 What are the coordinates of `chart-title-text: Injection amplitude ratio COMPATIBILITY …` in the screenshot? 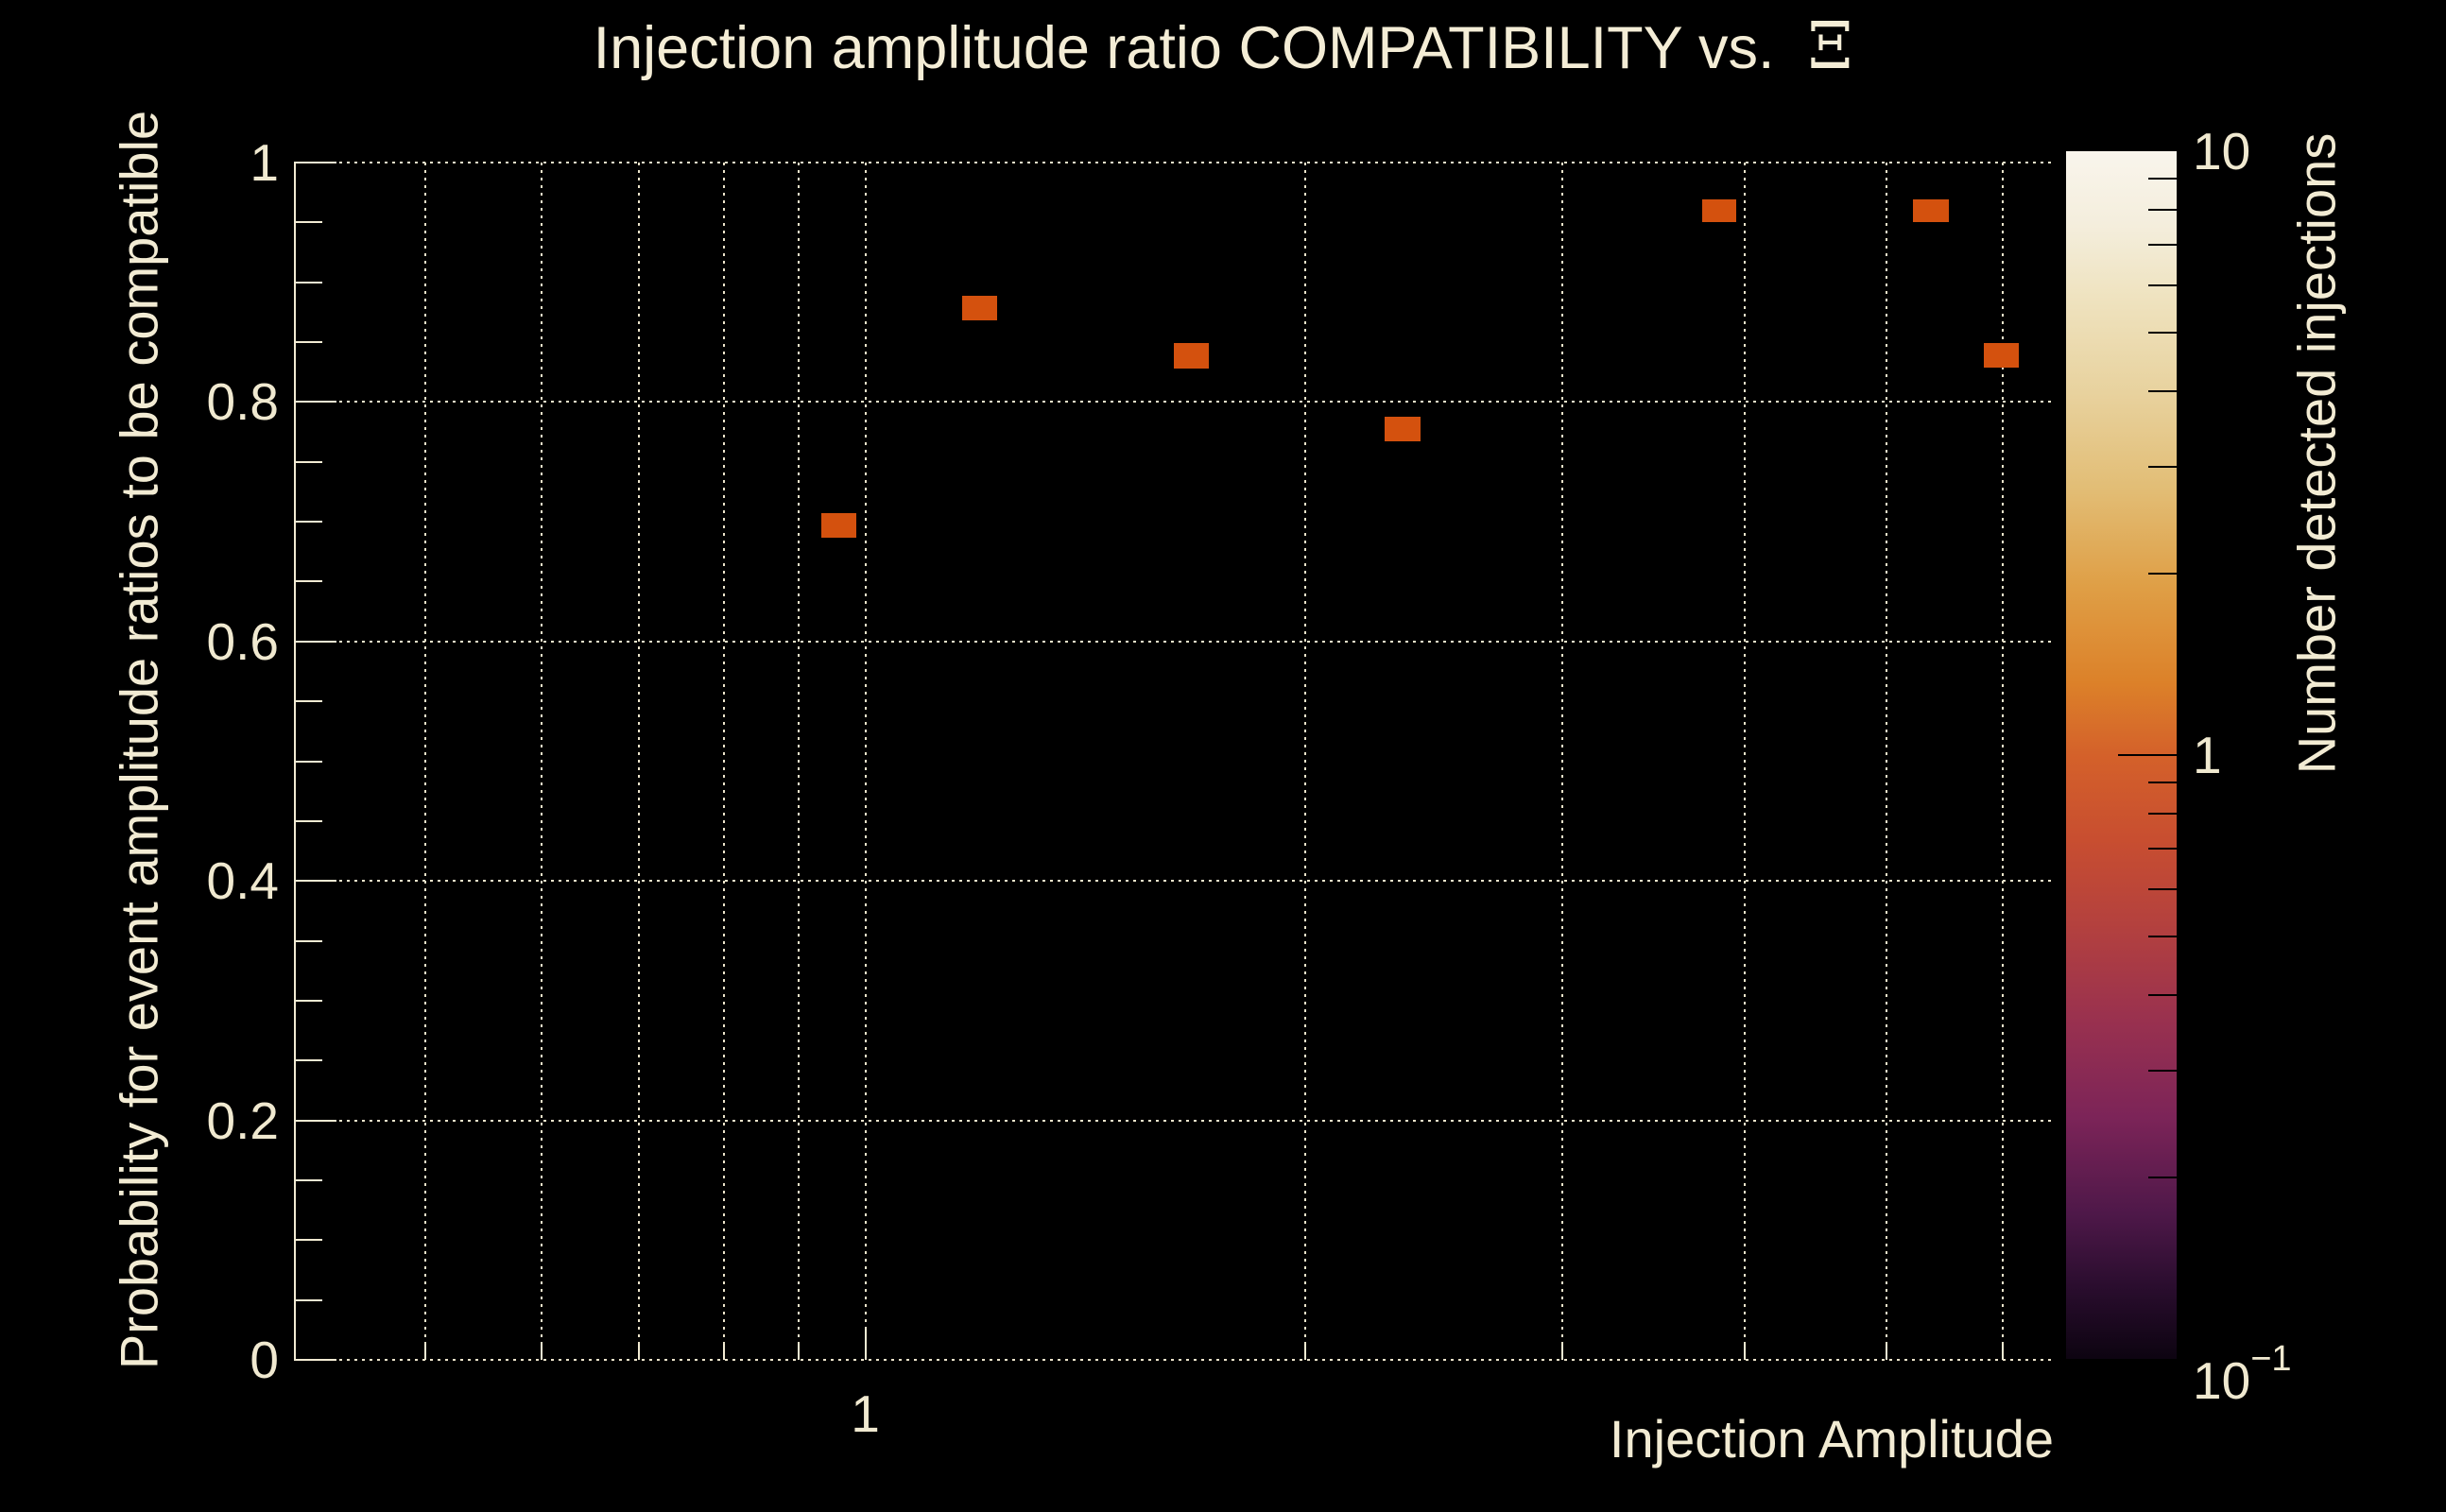 It's located at (1200, 48).